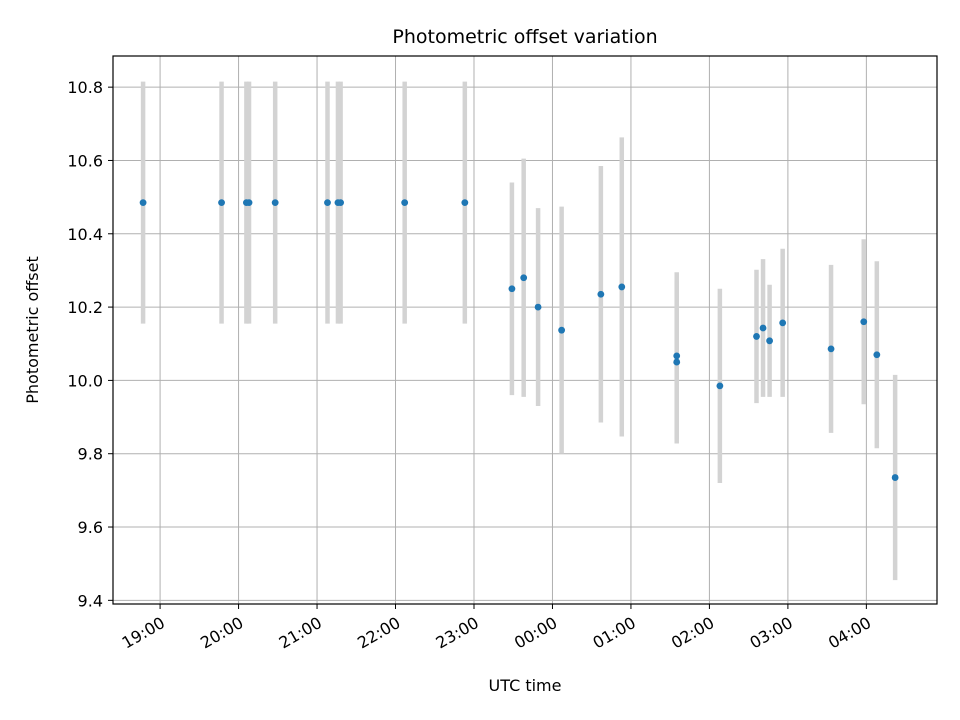 The width and height of the screenshot is (960, 720). I want to click on y-tick-label: 10.6, so click(85, 160).